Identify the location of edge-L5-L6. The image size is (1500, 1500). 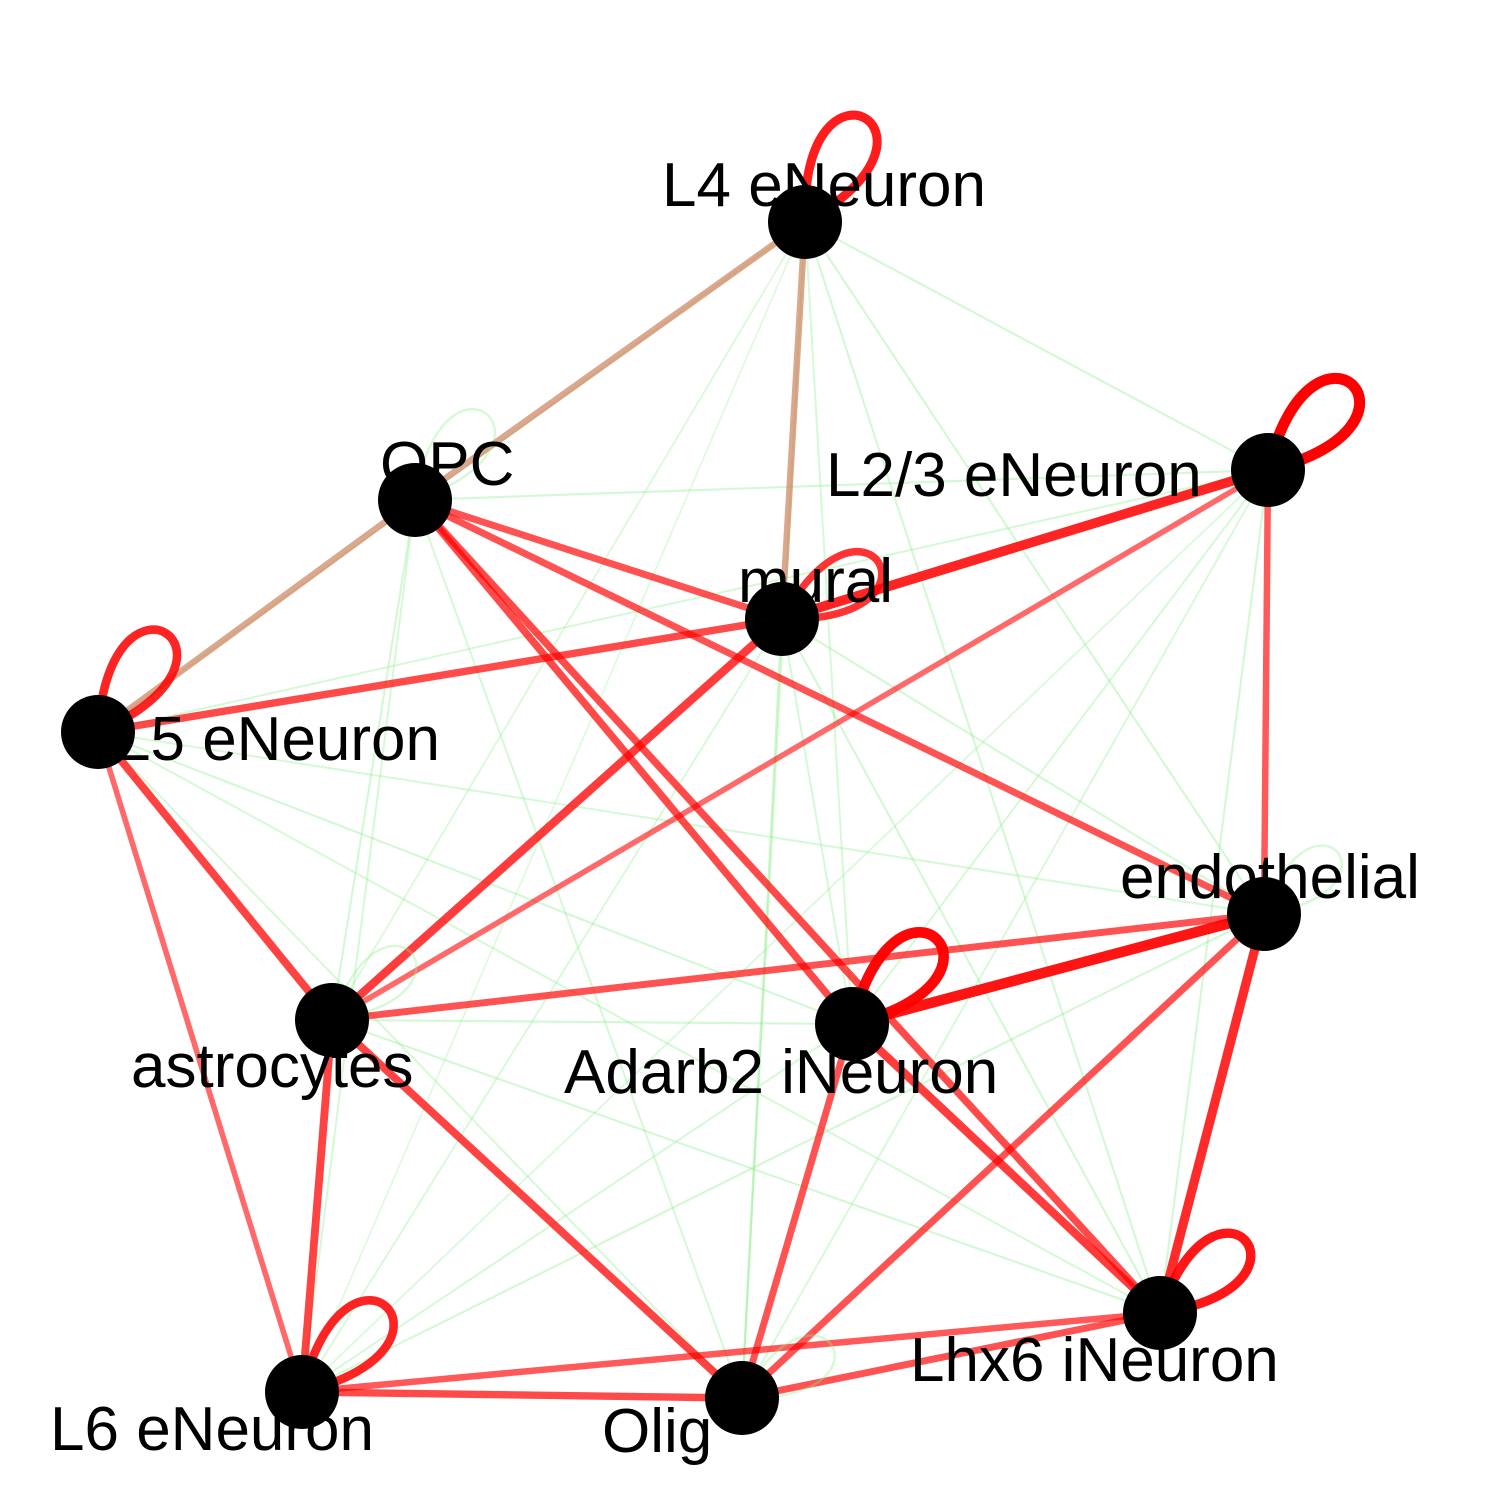
(200, 1062).